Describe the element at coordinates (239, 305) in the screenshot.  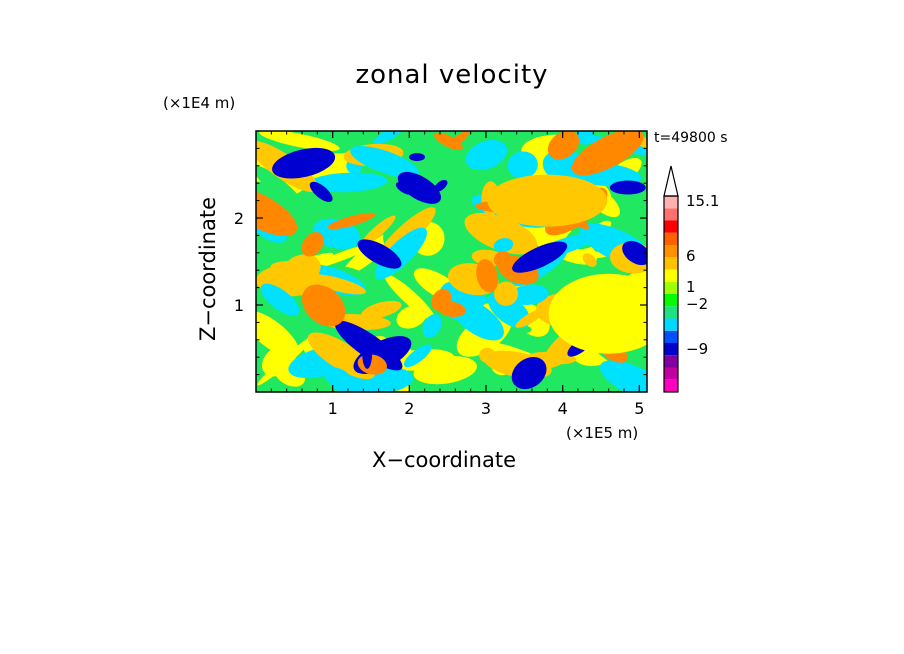
I see `y-tick-label: 1` at that location.